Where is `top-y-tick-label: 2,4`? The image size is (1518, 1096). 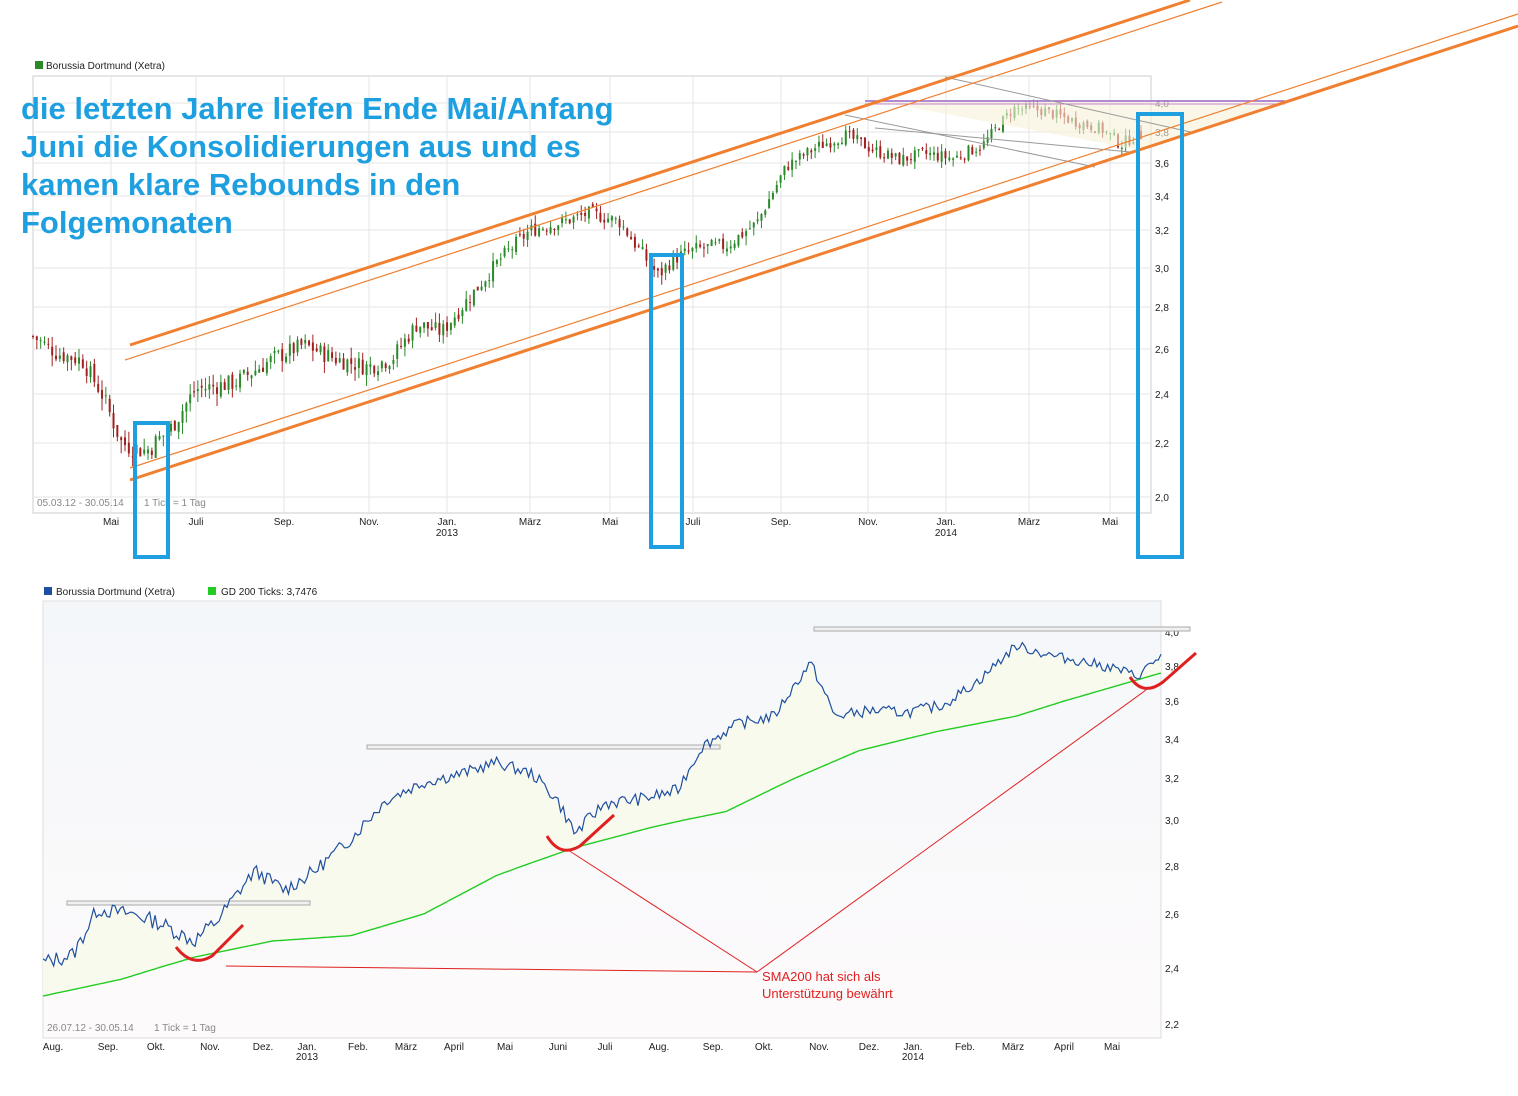 top-y-tick-label: 2,4 is located at coordinates (1162, 395).